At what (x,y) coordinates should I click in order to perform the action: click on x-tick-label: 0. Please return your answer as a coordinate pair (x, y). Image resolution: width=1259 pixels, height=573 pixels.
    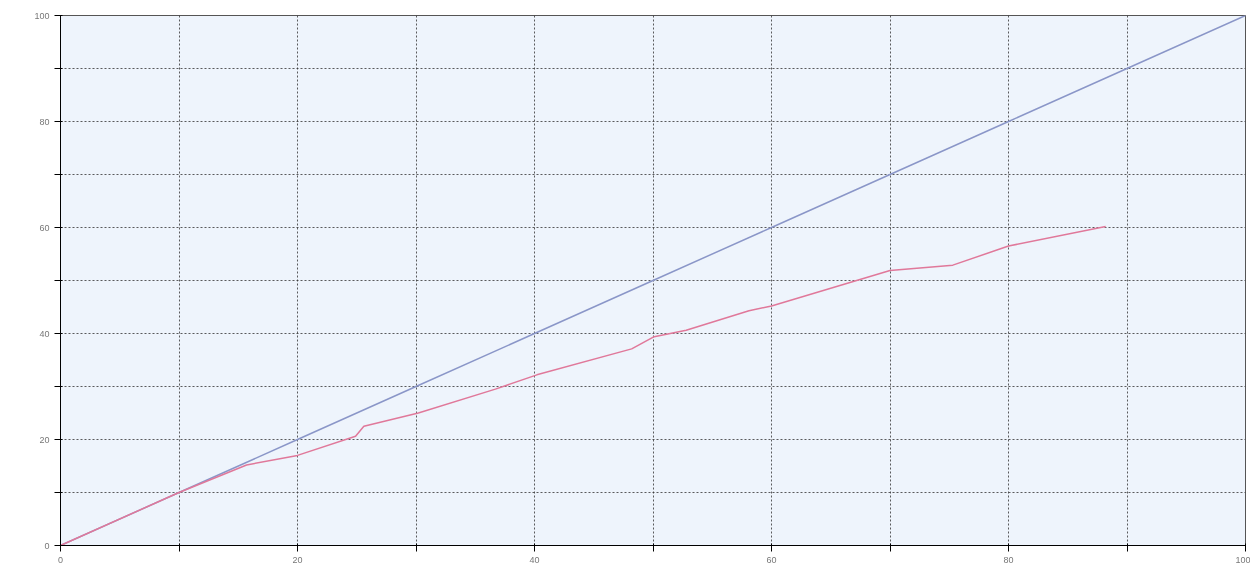
    Looking at the image, I should click on (61, 559).